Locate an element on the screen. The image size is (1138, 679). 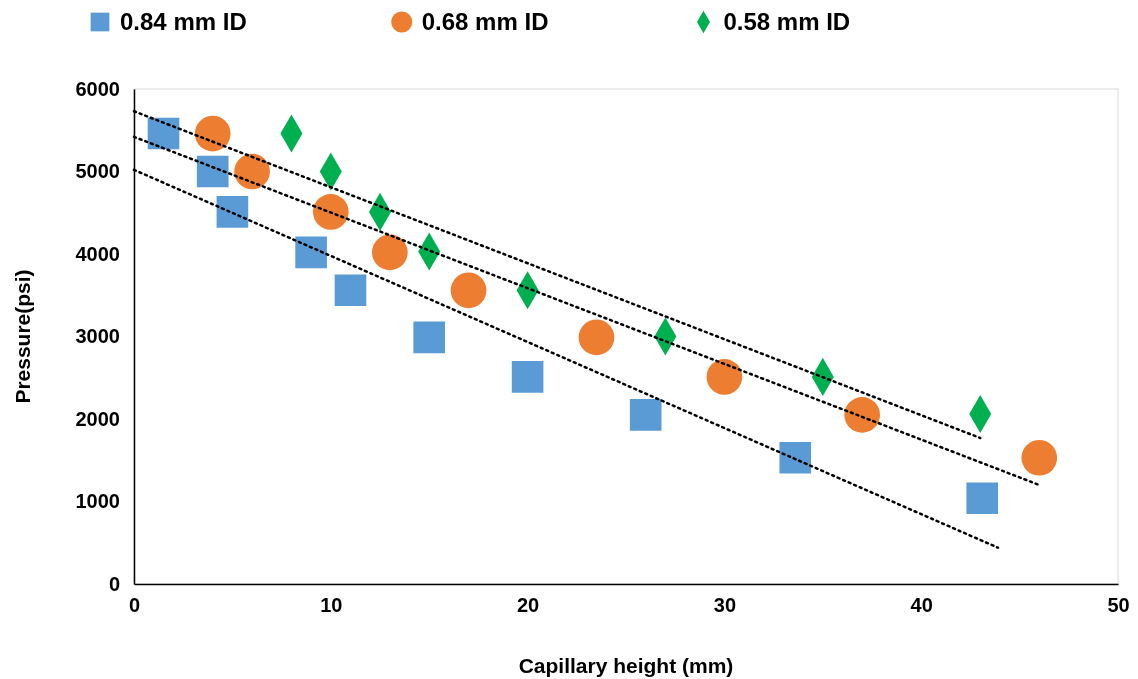
x-tick-label: 50 is located at coordinates (1118, 605).